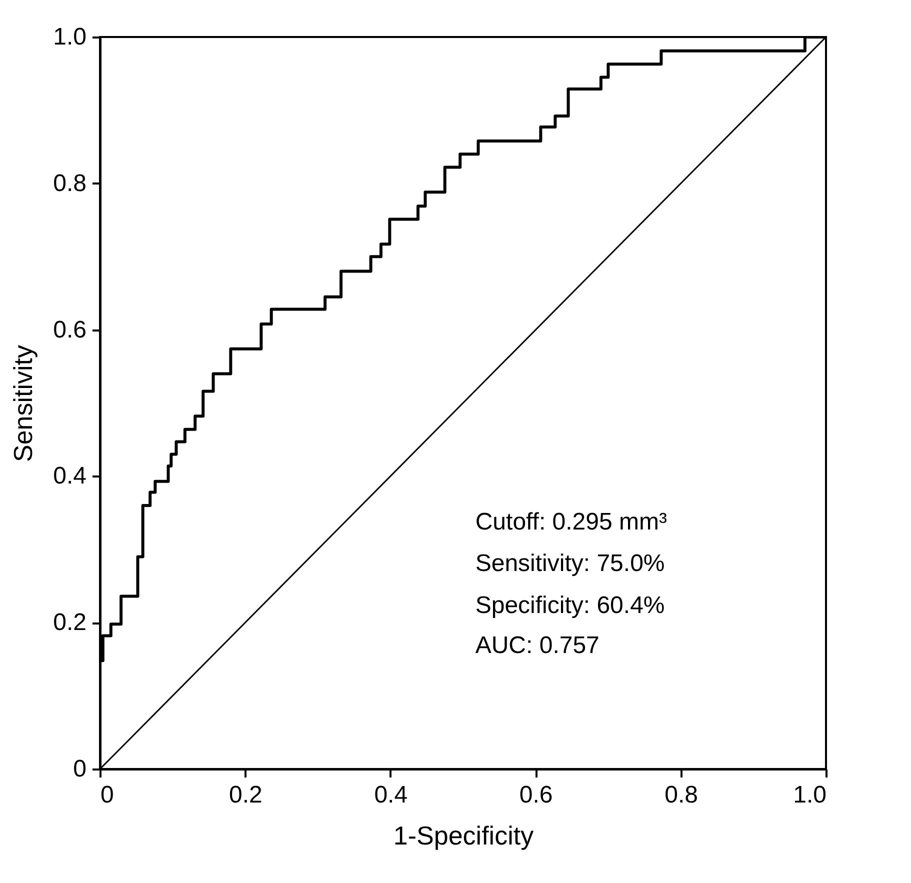  Describe the element at coordinates (681, 795) in the screenshot. I see `x-tick-label: 0.8` at that location.